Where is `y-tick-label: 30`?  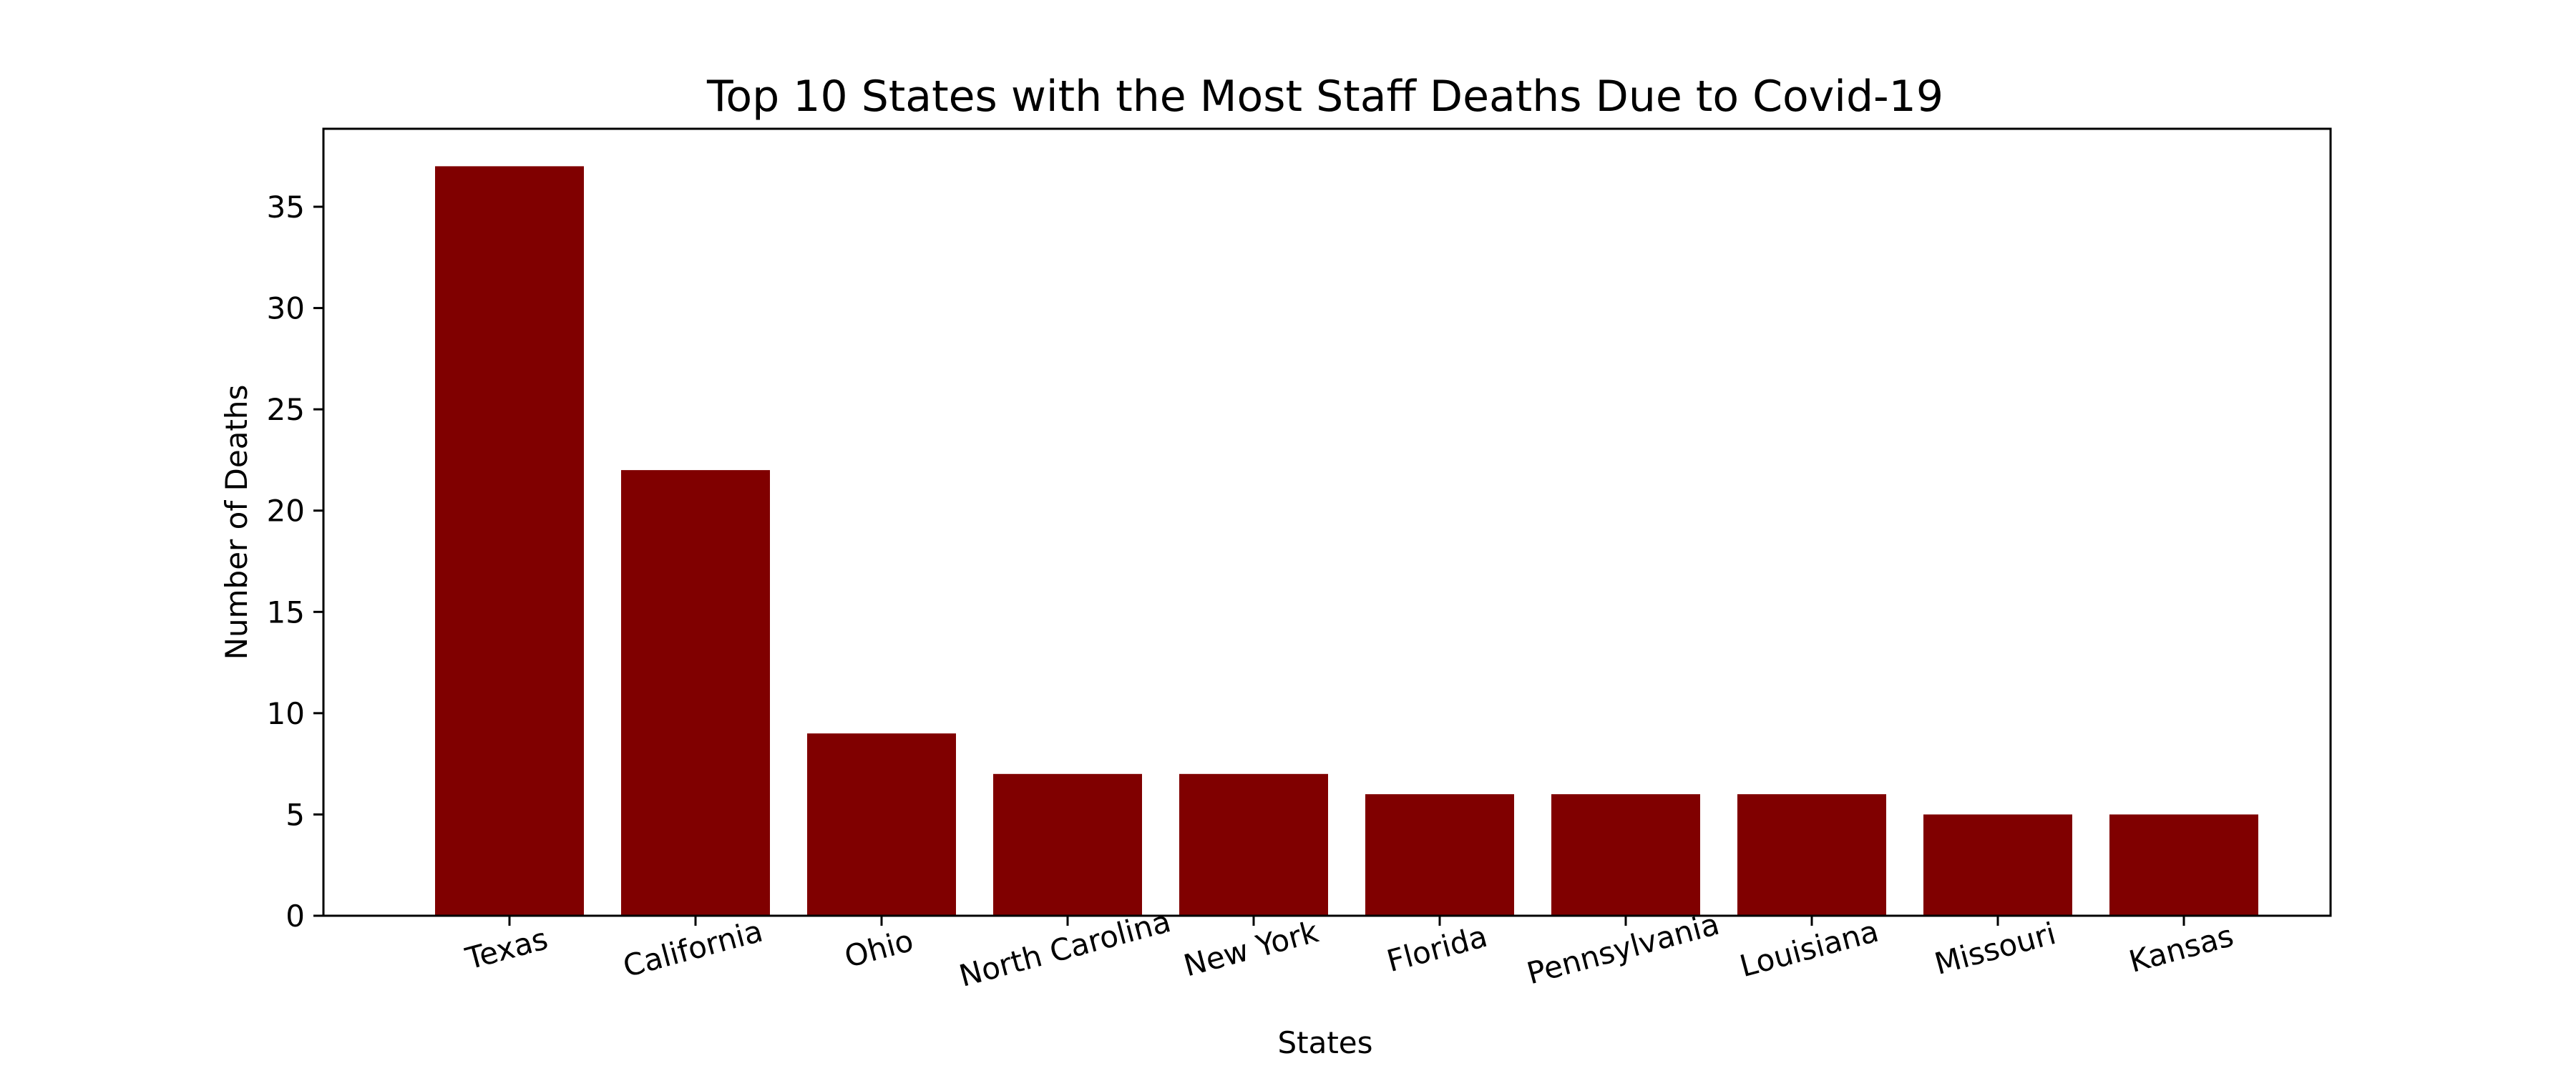 y-tick-label: 30 is located at coordinates (286, 309).